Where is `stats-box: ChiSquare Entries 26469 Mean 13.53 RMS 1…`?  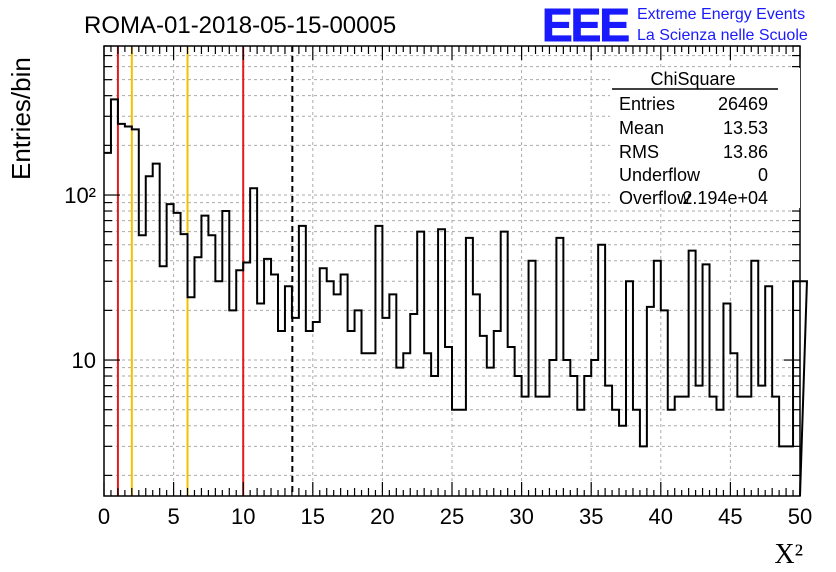 stats-box: ChiSquare Entries 26469 Mean 13.53 RMS 1… is located at coordinates (705, 138).